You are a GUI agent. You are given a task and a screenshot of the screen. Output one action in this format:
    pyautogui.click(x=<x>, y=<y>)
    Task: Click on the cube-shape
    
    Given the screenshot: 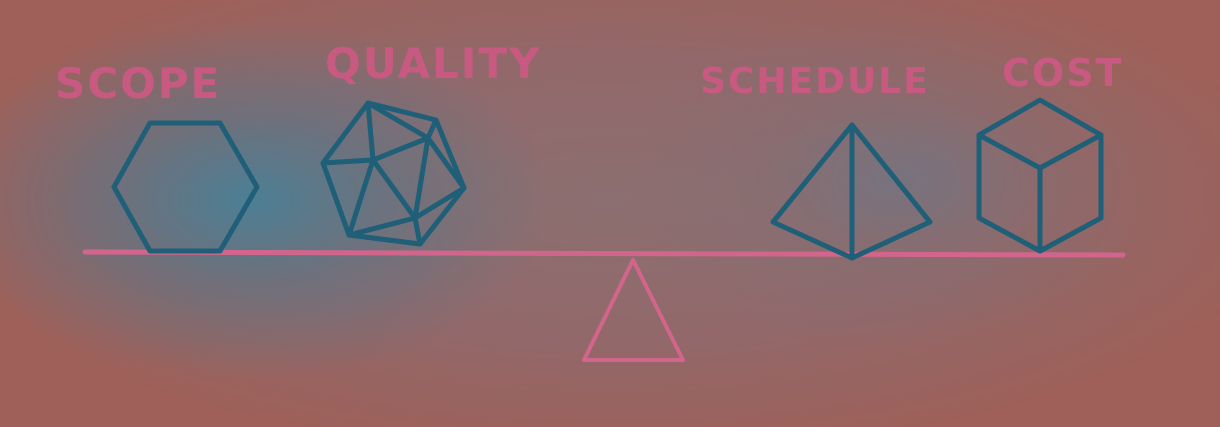 What is the action you would take?
    pyautogui.click(x=1040, y=175)
    